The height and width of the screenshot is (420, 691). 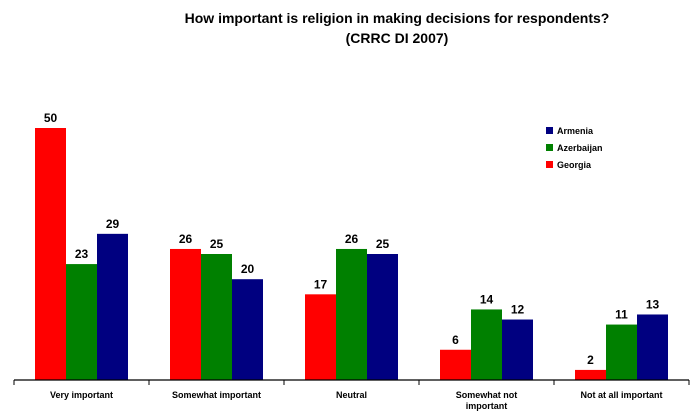 What do you see at coordinates (621, 315) in the screenshot?
I see `data-label-azerbaijan-not-at-all-important: 11` at bounding box center [621, 315].